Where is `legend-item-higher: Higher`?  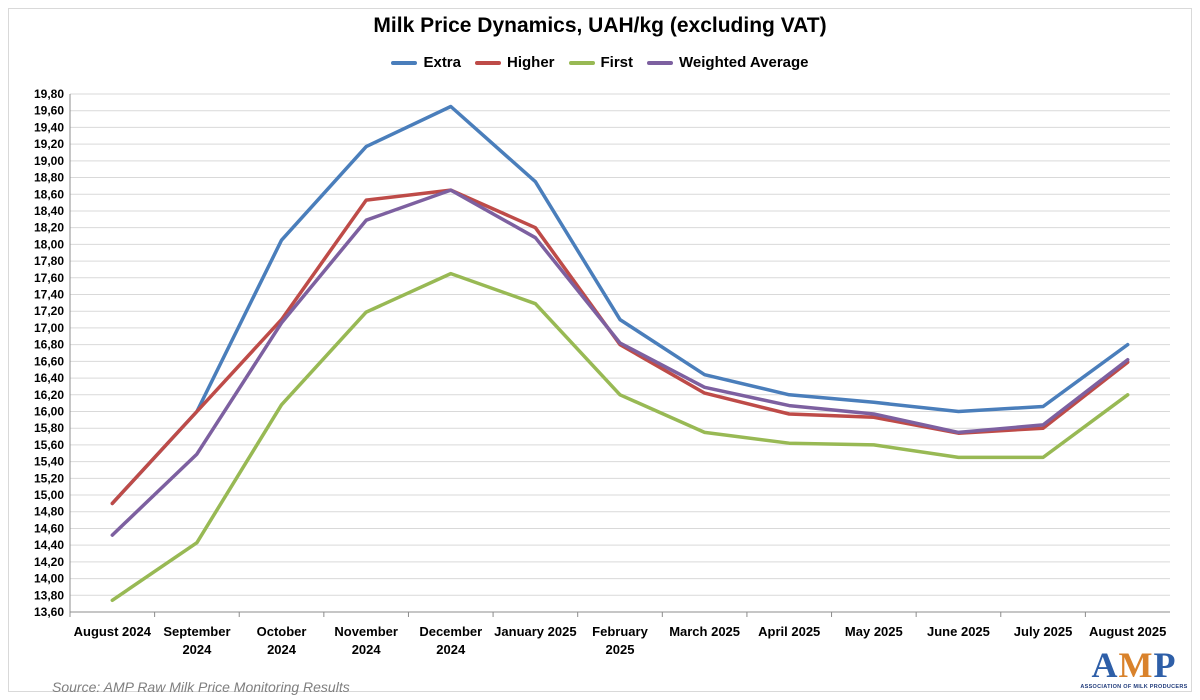
legend-item-higher: Higher is located at coordinates (515, 62).